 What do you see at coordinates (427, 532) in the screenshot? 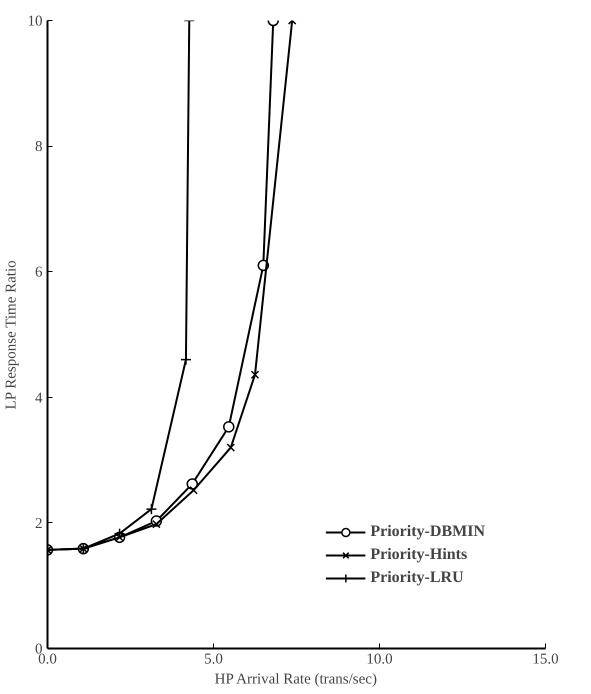
I see `legend-label: Priority-DBMIN` at bounding box center [427, 532].